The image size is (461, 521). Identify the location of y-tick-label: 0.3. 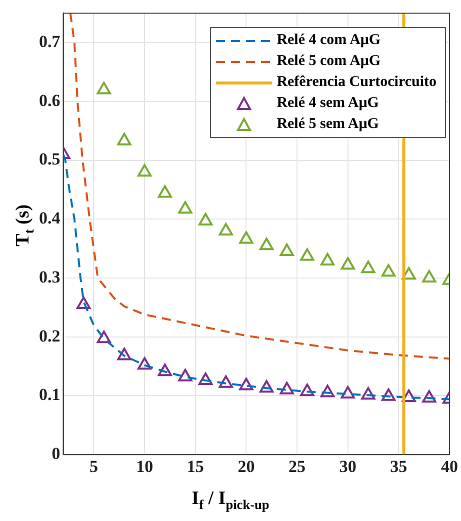
(49, 276).